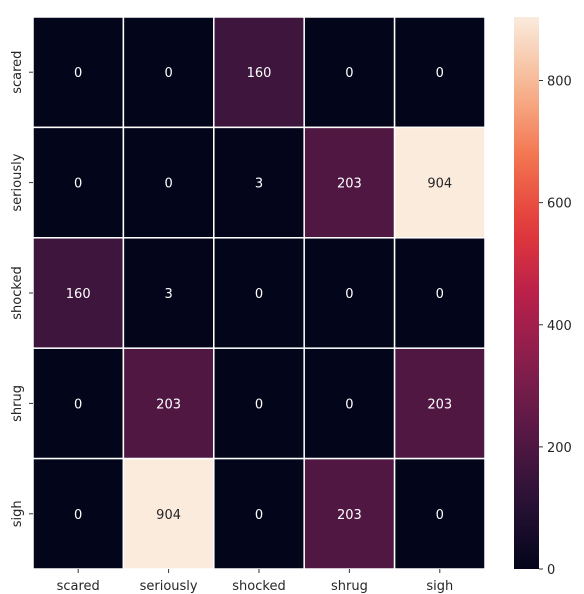 The image size is (584, 594). What do you see at coordinates (17, 403) in the screenshot?
I see `y-tick-label: shrug` at bounding box center [17, 403].